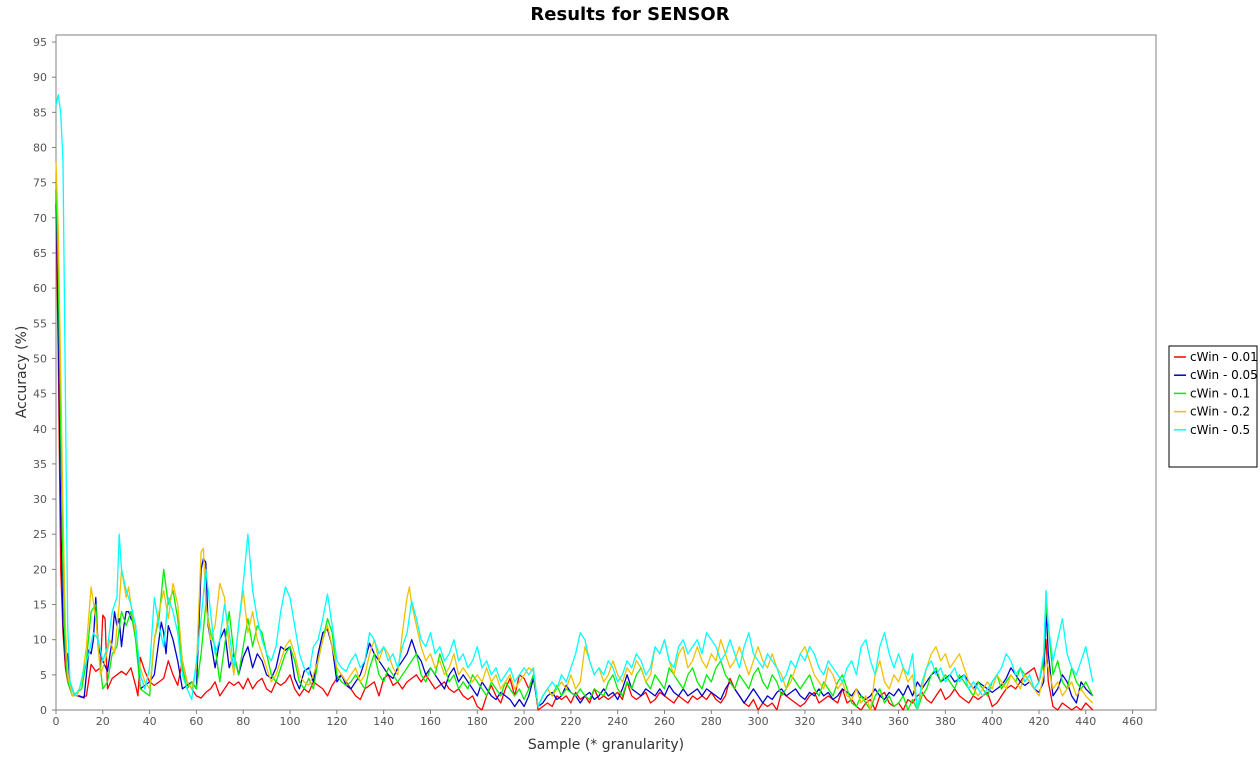 This screenshot has height=764, width=1260. I want to click on x-tick-label: 260, so click(664, 721).